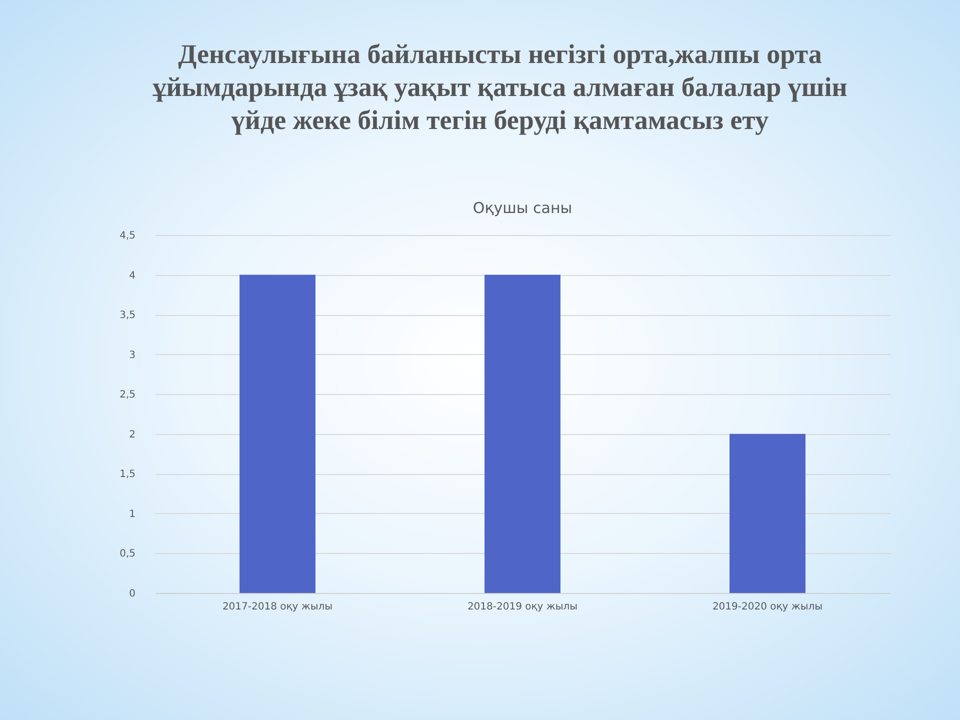 This screenshot has height=720, width=960. What do you see at coordinates (767, 607) in the screenshot?
I see `x-tick-label: 2019-2020 оқу жылы` at bounding box center [767, 607].